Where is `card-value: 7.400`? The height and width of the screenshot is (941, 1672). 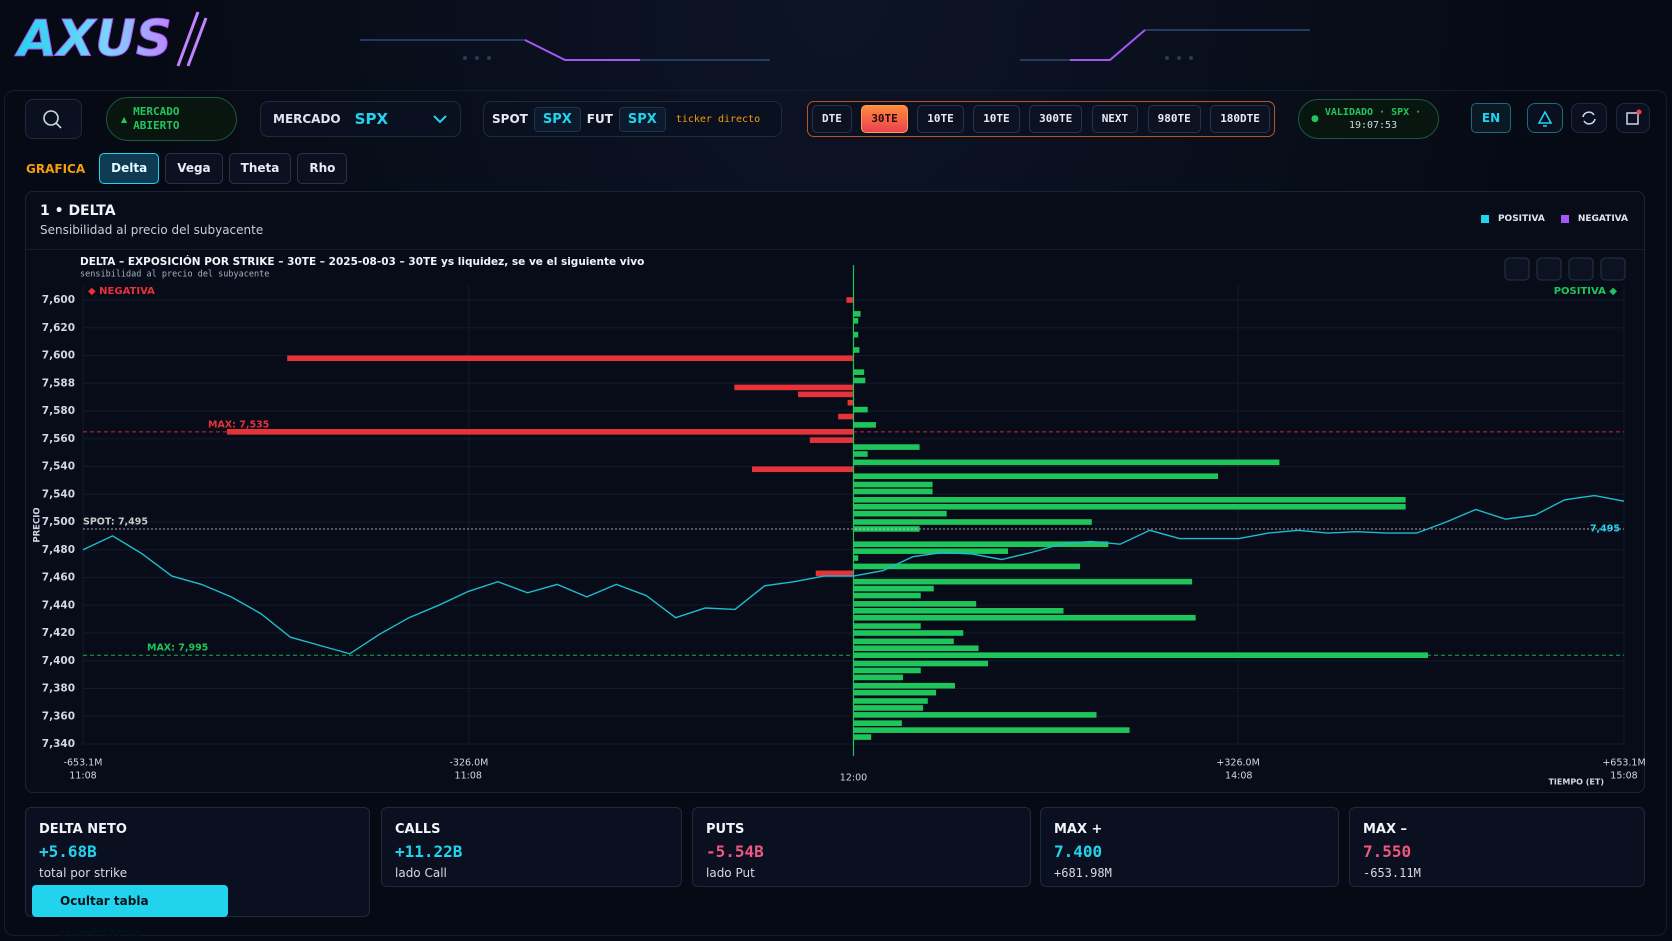
card-value: 7.400 is located at coordinates (1078, 851).